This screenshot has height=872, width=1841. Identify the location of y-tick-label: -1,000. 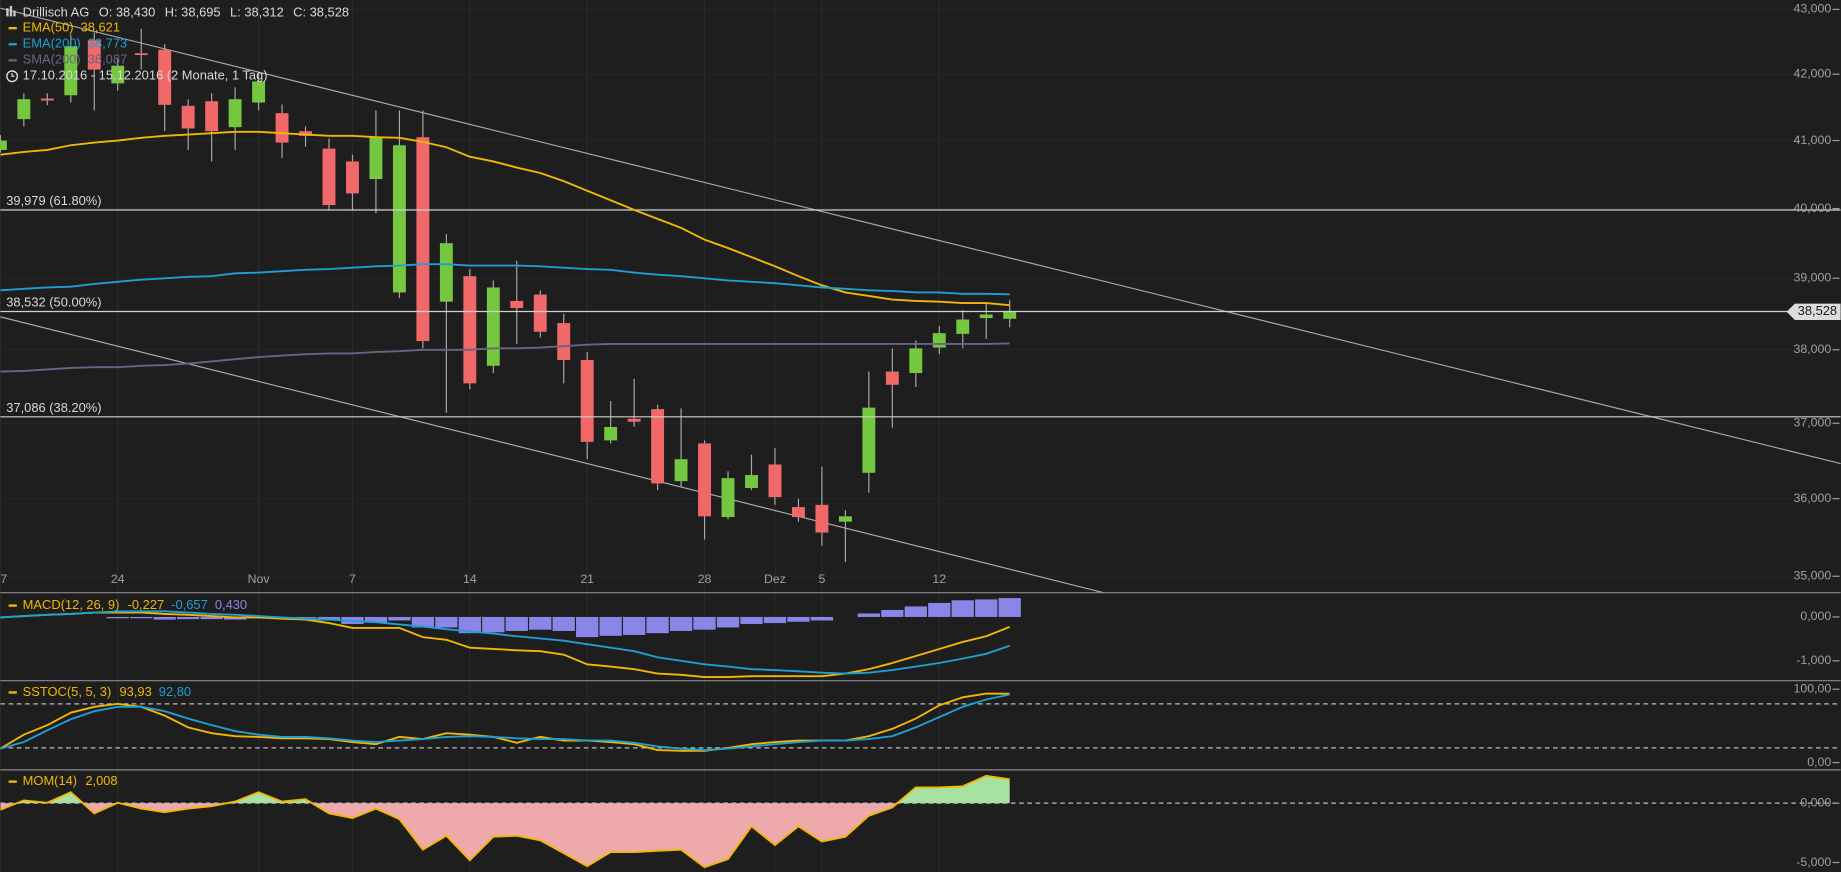
(1813, 660).